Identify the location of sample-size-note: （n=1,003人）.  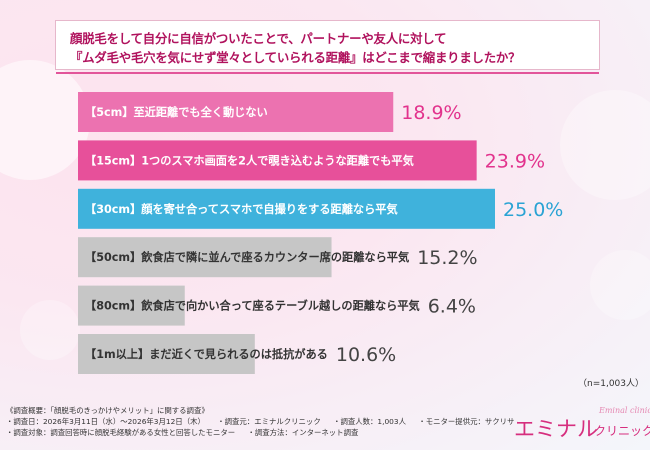
(611, 384).